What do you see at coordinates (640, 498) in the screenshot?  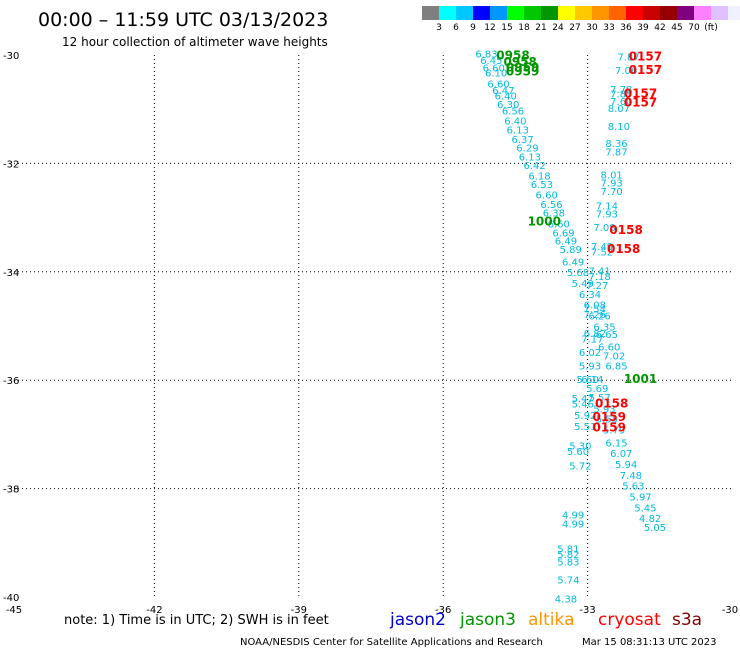 I see `swh-value: 5.97` at bounding box center [640, 498].